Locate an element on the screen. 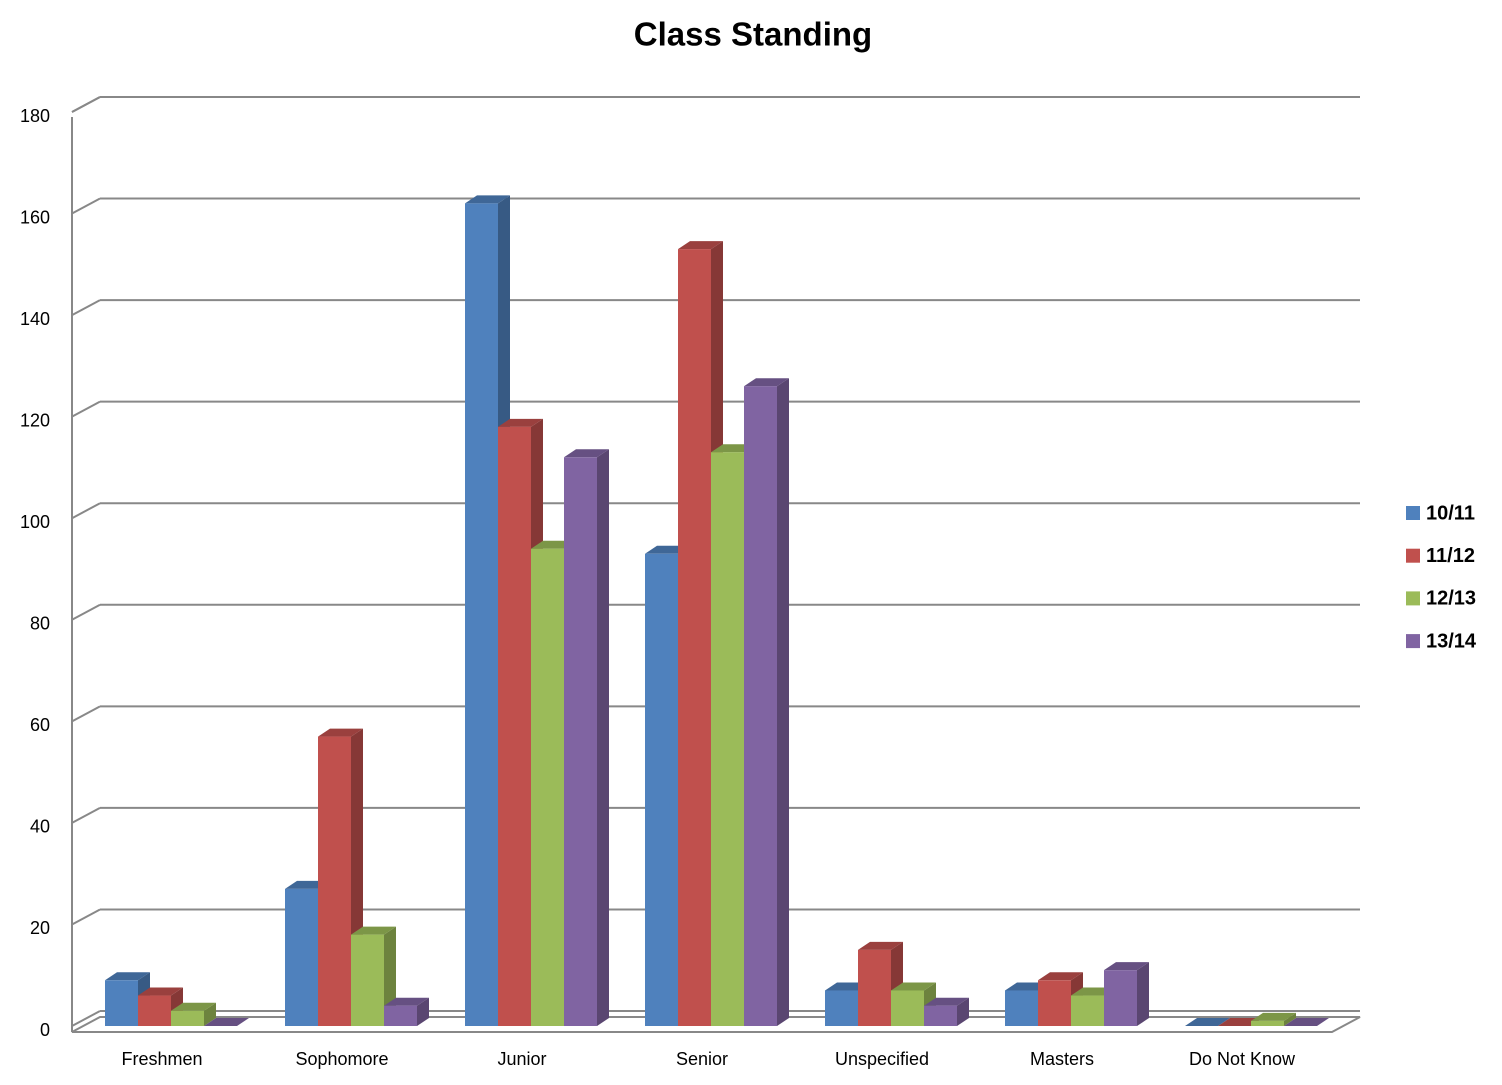 This screenshot has width=1502, height=1085. chart-title: Class Standing is located at coordinates (753, 34).